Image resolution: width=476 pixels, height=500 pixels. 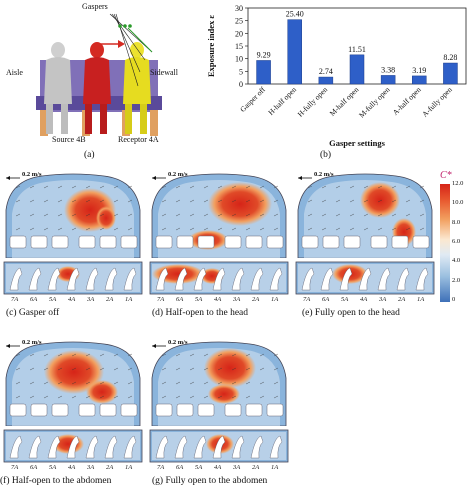 I want to click on gaspers-label: Gaspers, so click(x=95, y=6).